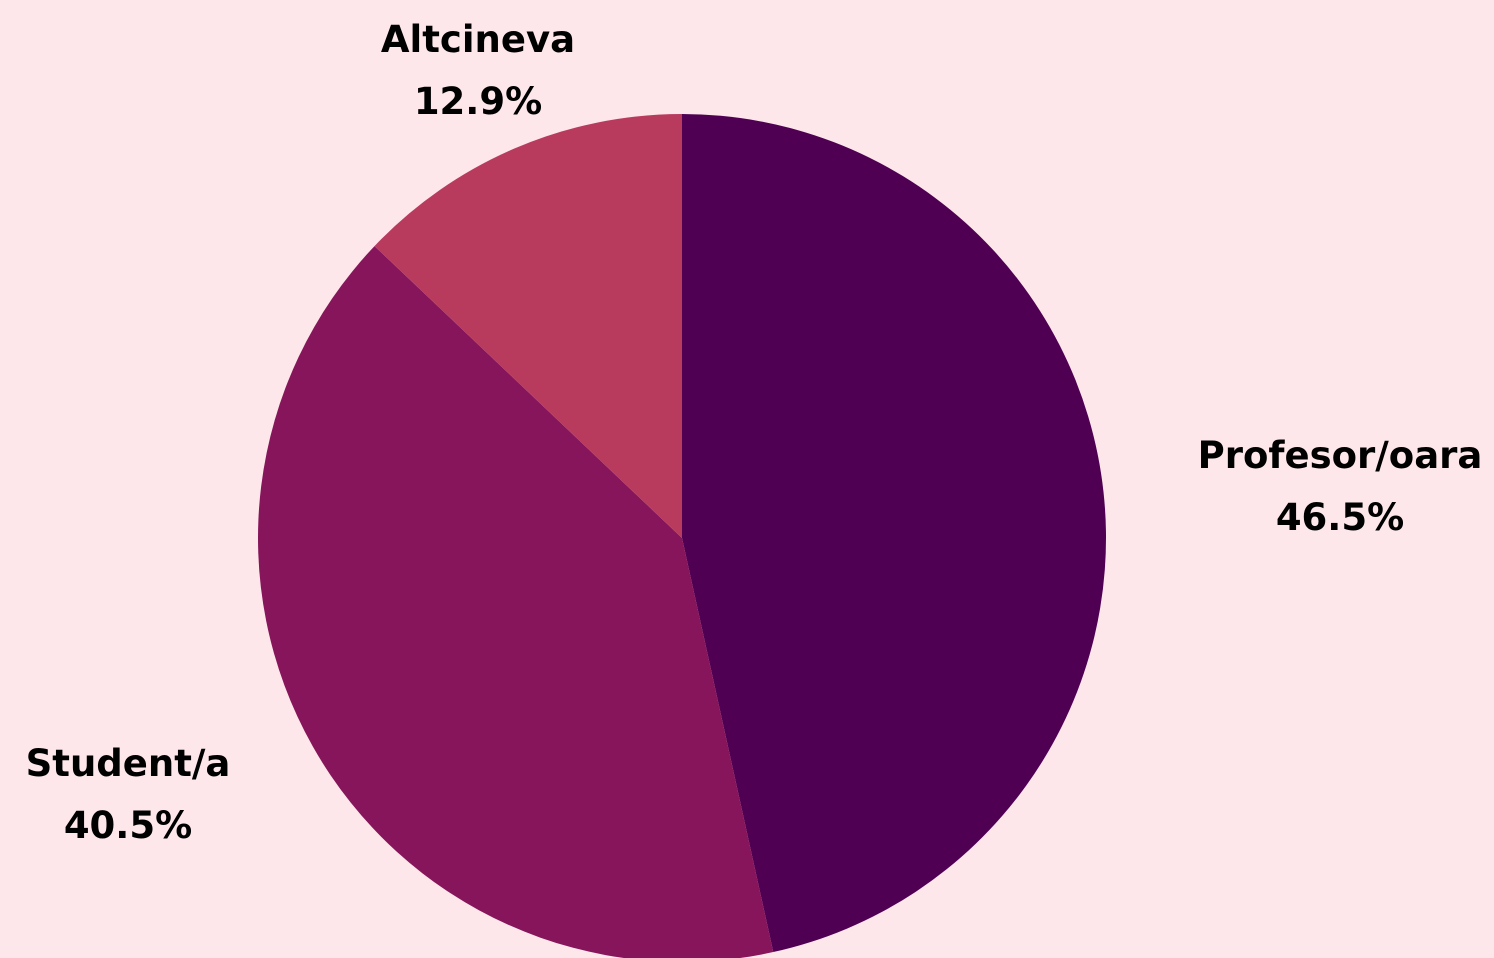 Image resolution: width=1494 pixels, height=958 pixels. What do you see at coordinates (128, 763) in the screenshot?
I see `slice-label-student-a: Student/a` at bounding box center [128, 763].